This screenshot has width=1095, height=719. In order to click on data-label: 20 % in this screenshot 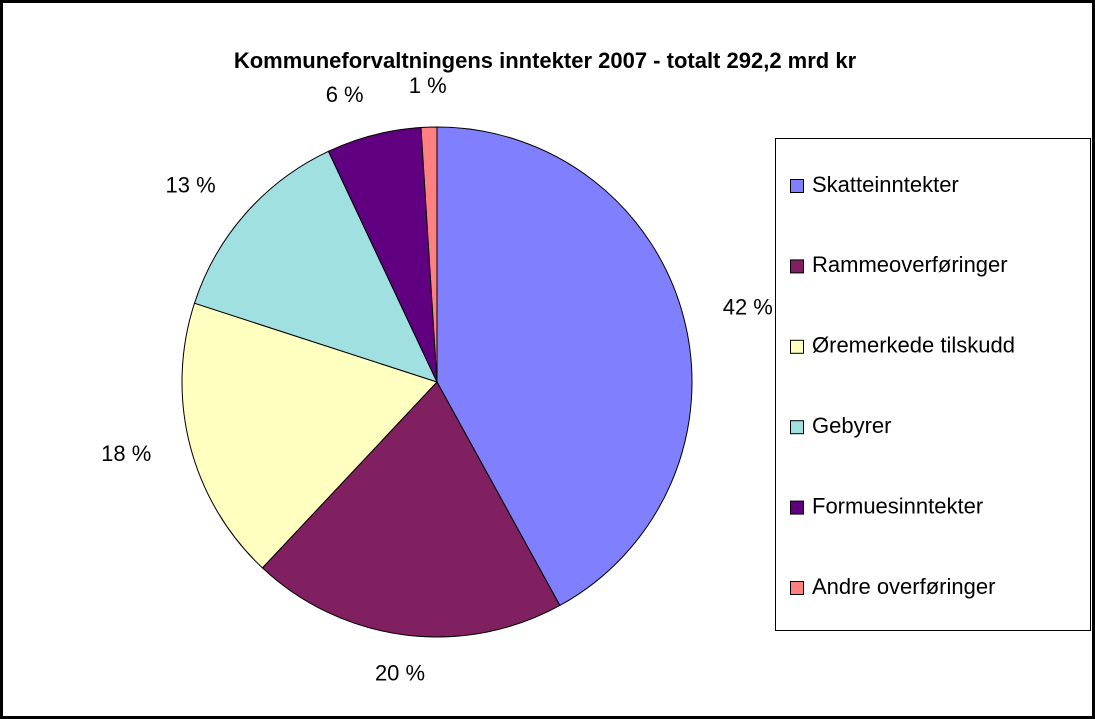, I will do `click(400, 672)`.